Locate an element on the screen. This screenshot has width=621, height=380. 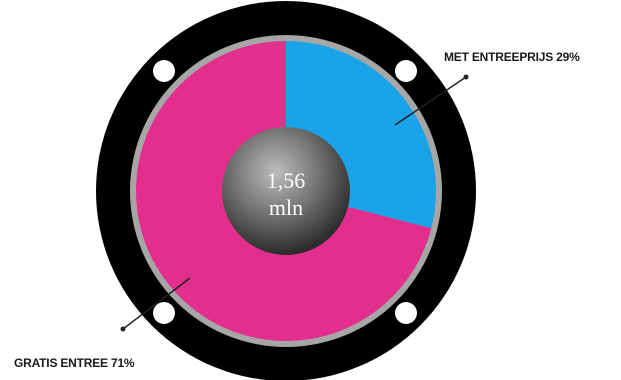
leader-dot-paid is located at coordinates (466, 77).